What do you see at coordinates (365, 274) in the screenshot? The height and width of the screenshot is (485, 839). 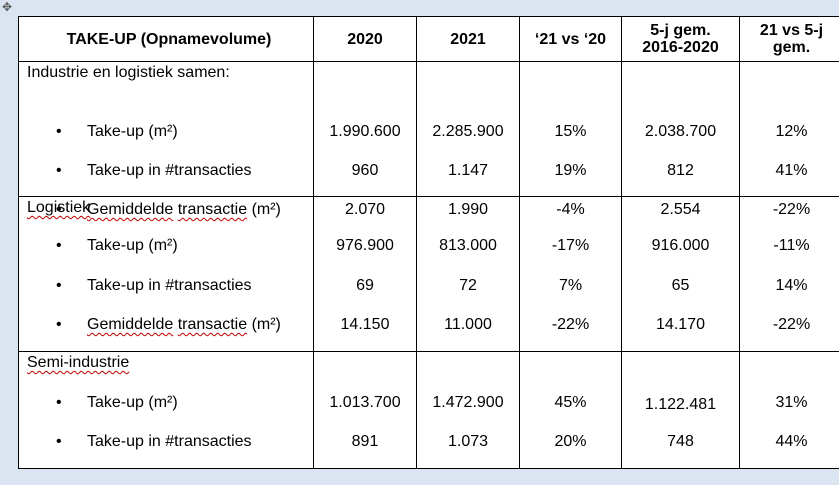 I see `section-logistiek-2020: 976.900 69 14.150` at bounding box center [365, 274].